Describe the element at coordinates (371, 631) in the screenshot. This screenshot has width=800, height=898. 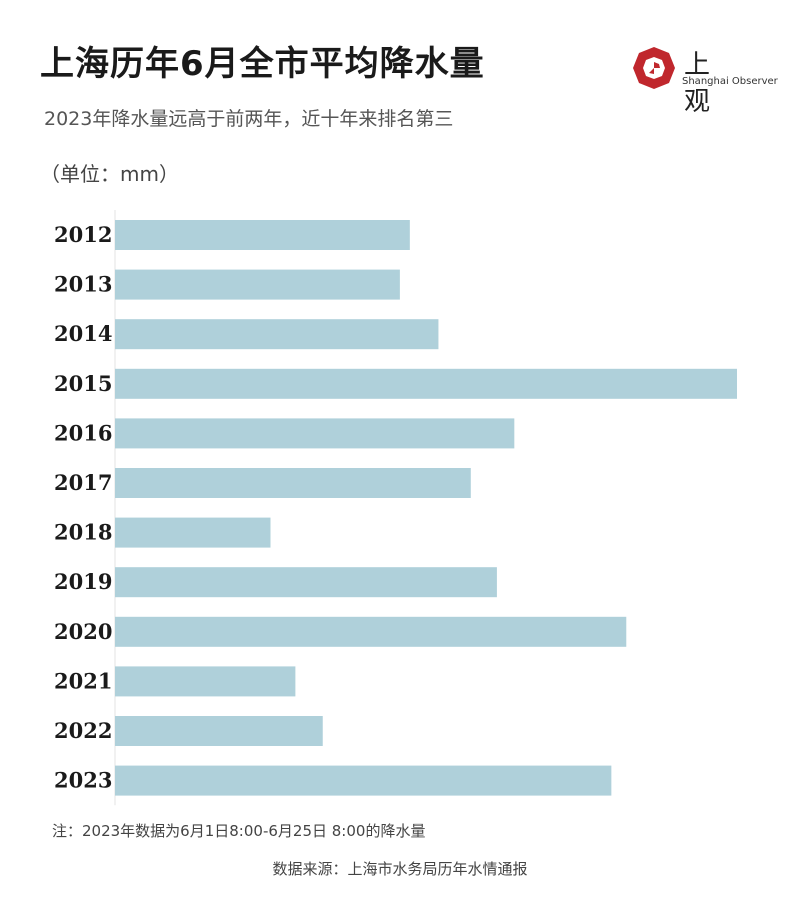
I see `bar-2020` at that location.